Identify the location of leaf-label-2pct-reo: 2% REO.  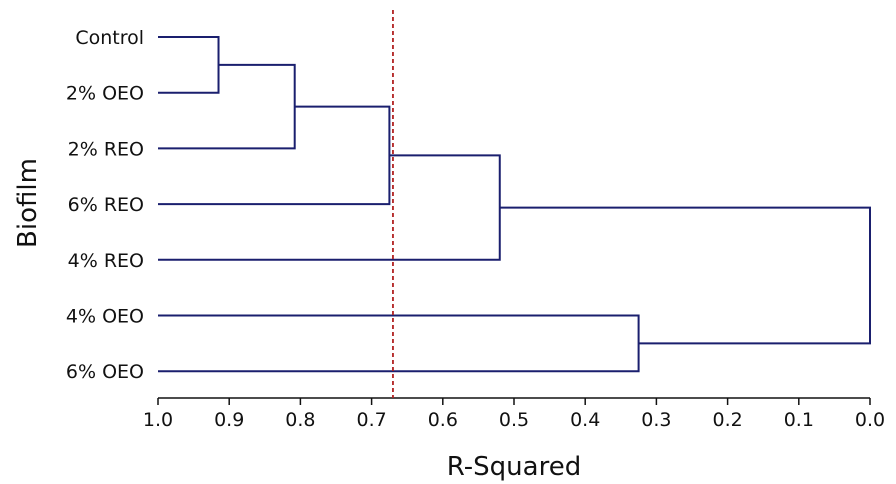
(106, 149).